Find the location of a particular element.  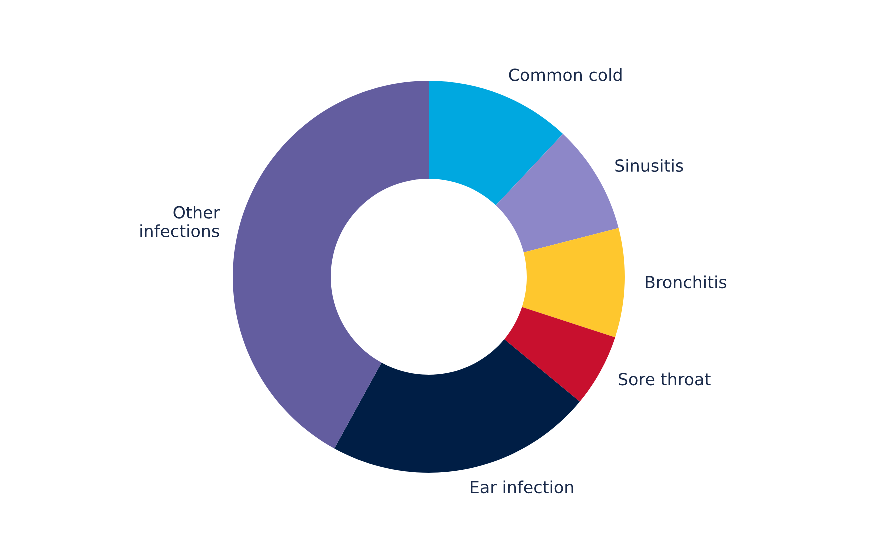

slice-label: Ear infection is located at coordinates (522, 487).